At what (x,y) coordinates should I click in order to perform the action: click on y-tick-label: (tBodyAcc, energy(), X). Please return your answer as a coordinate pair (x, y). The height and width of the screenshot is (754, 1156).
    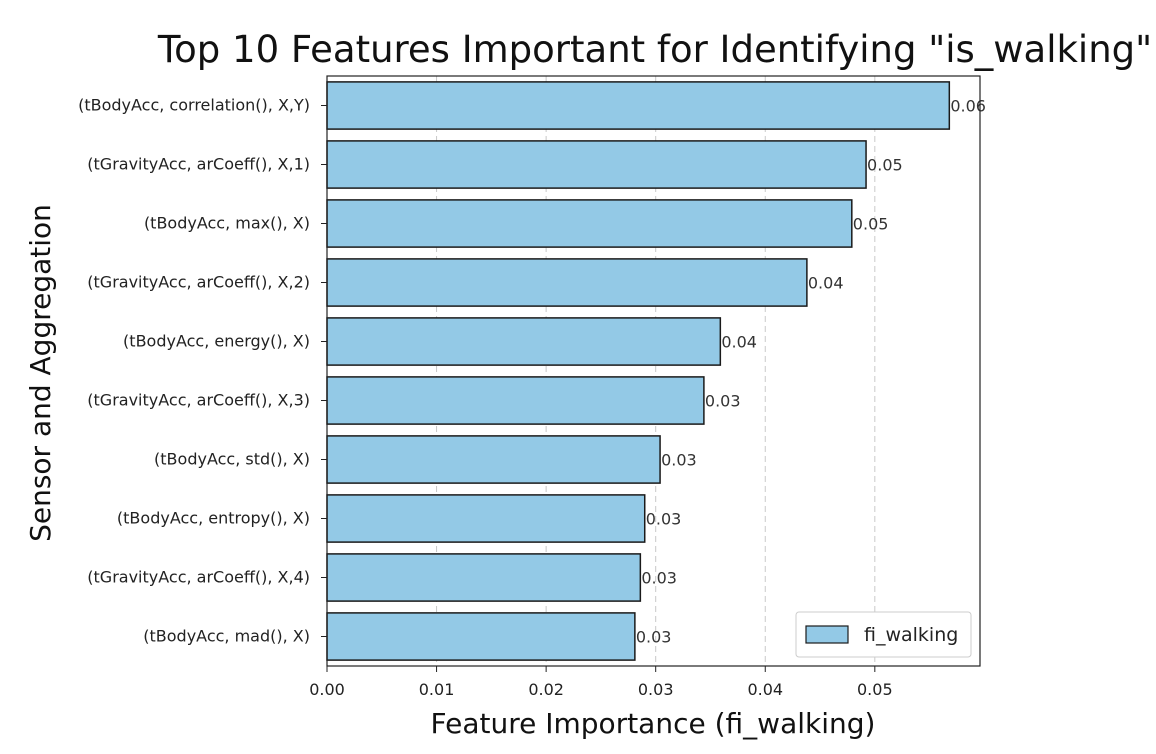
    Looking at the image, I should click on (216, 341).